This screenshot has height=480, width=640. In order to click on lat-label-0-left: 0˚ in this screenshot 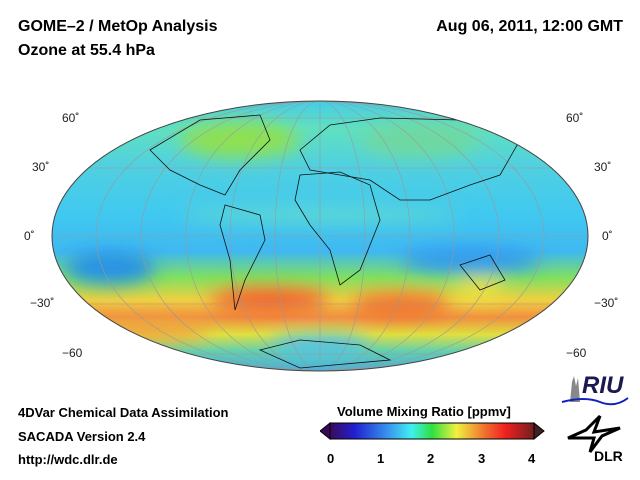, I will do `click(29, 236)`.